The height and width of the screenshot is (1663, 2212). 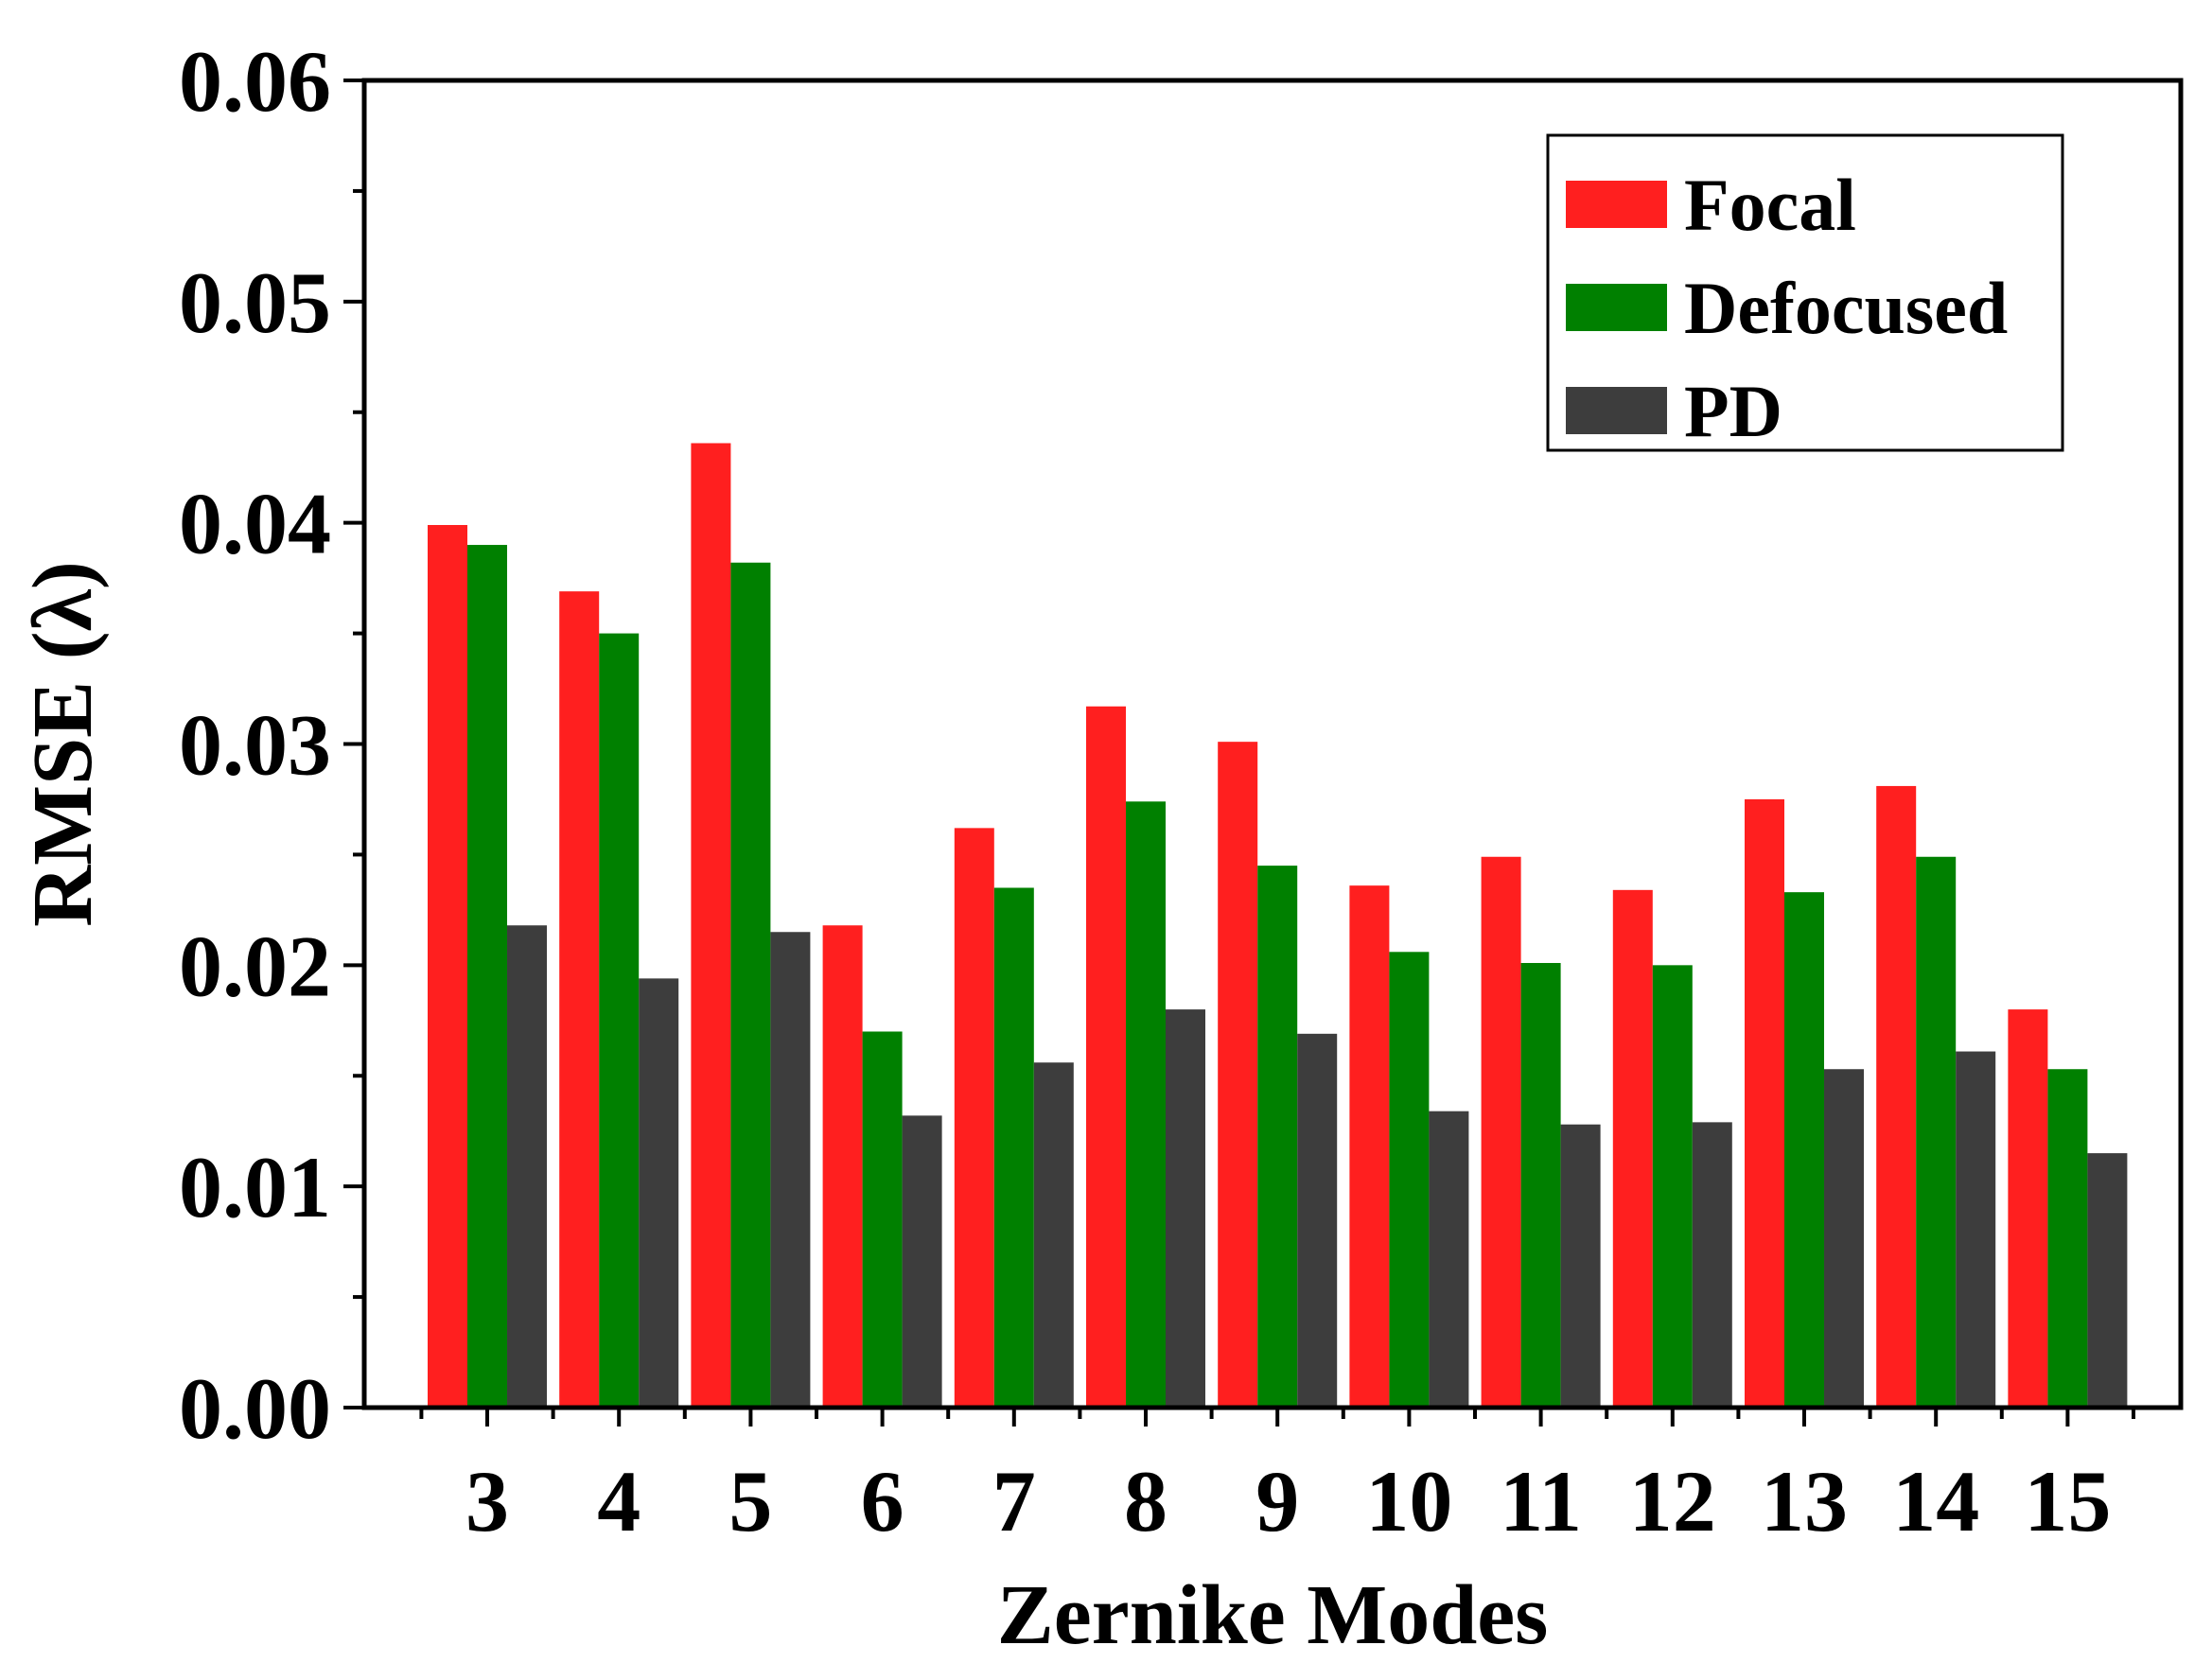 What do you see at coordinates (2067, 1501) in the screenshot?
I see `x-tick-label: 15` at bounding box center [2067, 1501].